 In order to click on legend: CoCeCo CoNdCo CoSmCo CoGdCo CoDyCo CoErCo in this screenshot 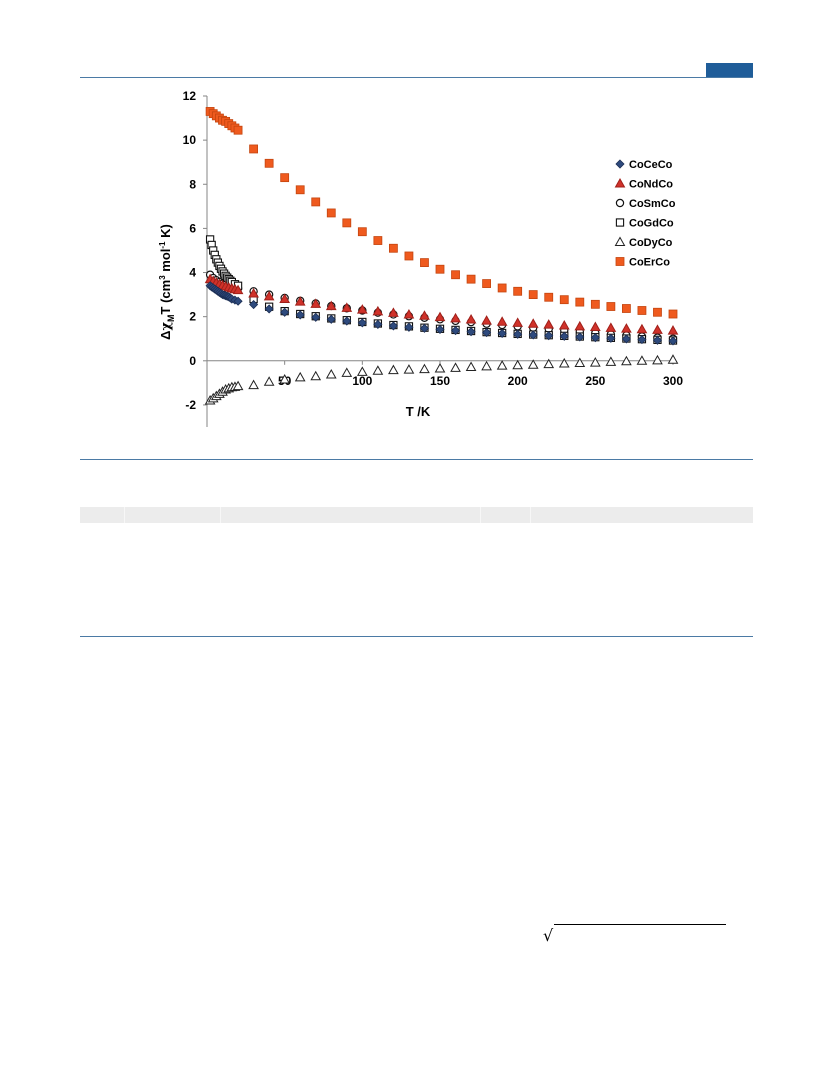, I will do `click(645, 214)`.